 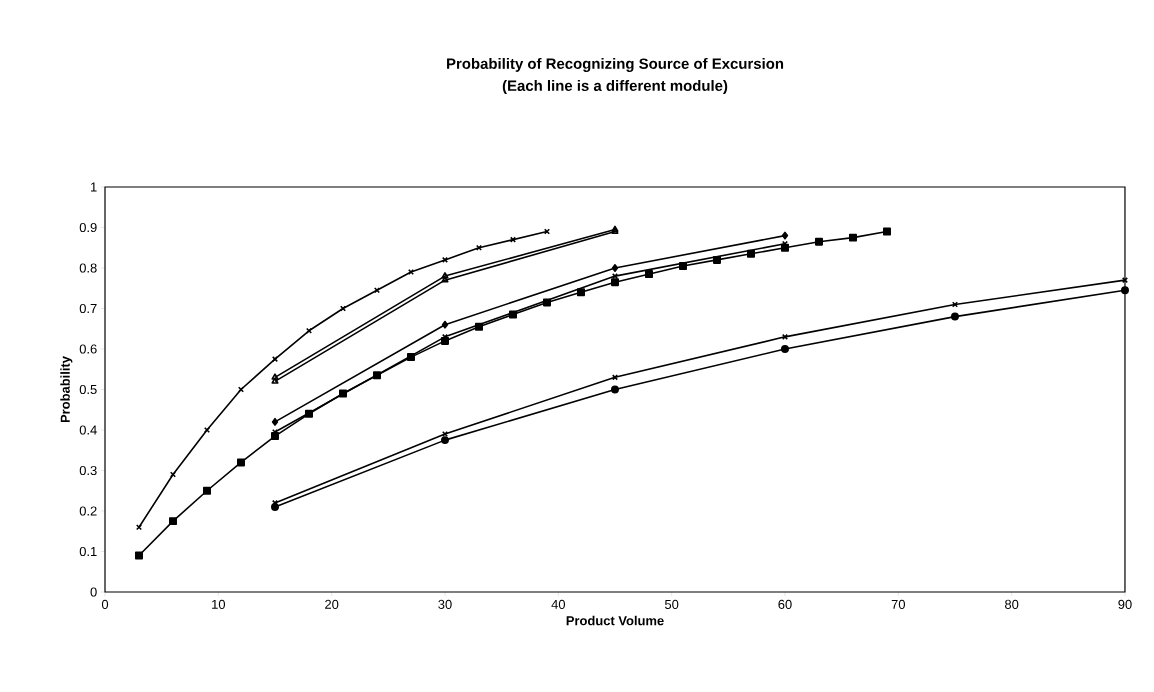 I want to click on y-tick-label: 0.9, so click(x=88, y=227).